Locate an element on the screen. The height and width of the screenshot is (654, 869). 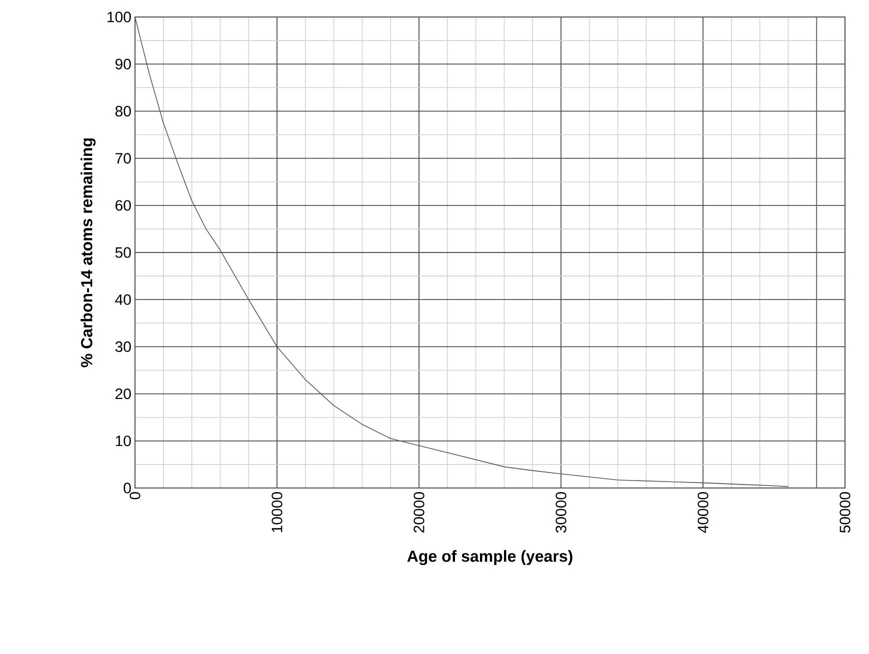
x-tick-label: 50000 is located at coordinates (845, 512).